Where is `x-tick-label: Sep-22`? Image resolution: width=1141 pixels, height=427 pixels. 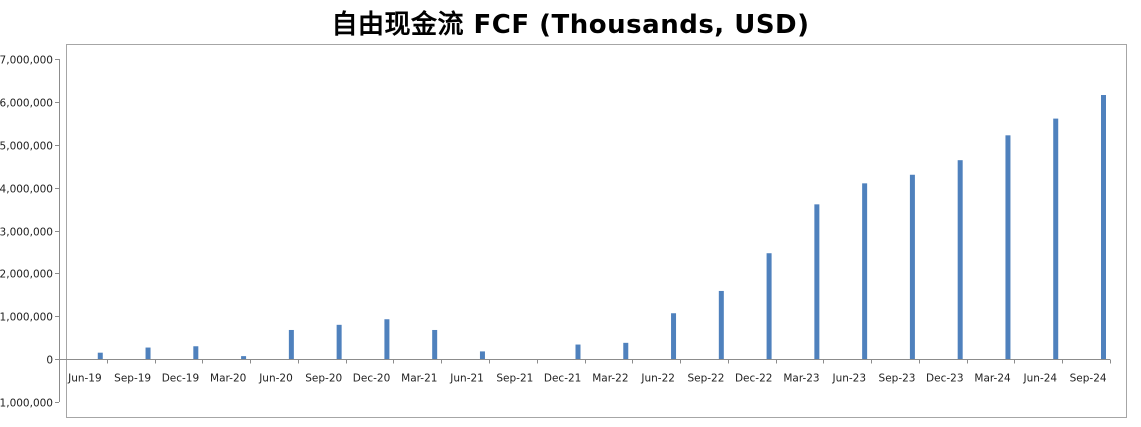 x-tick-label: Sep-22 is located at coordinates (705, 379).